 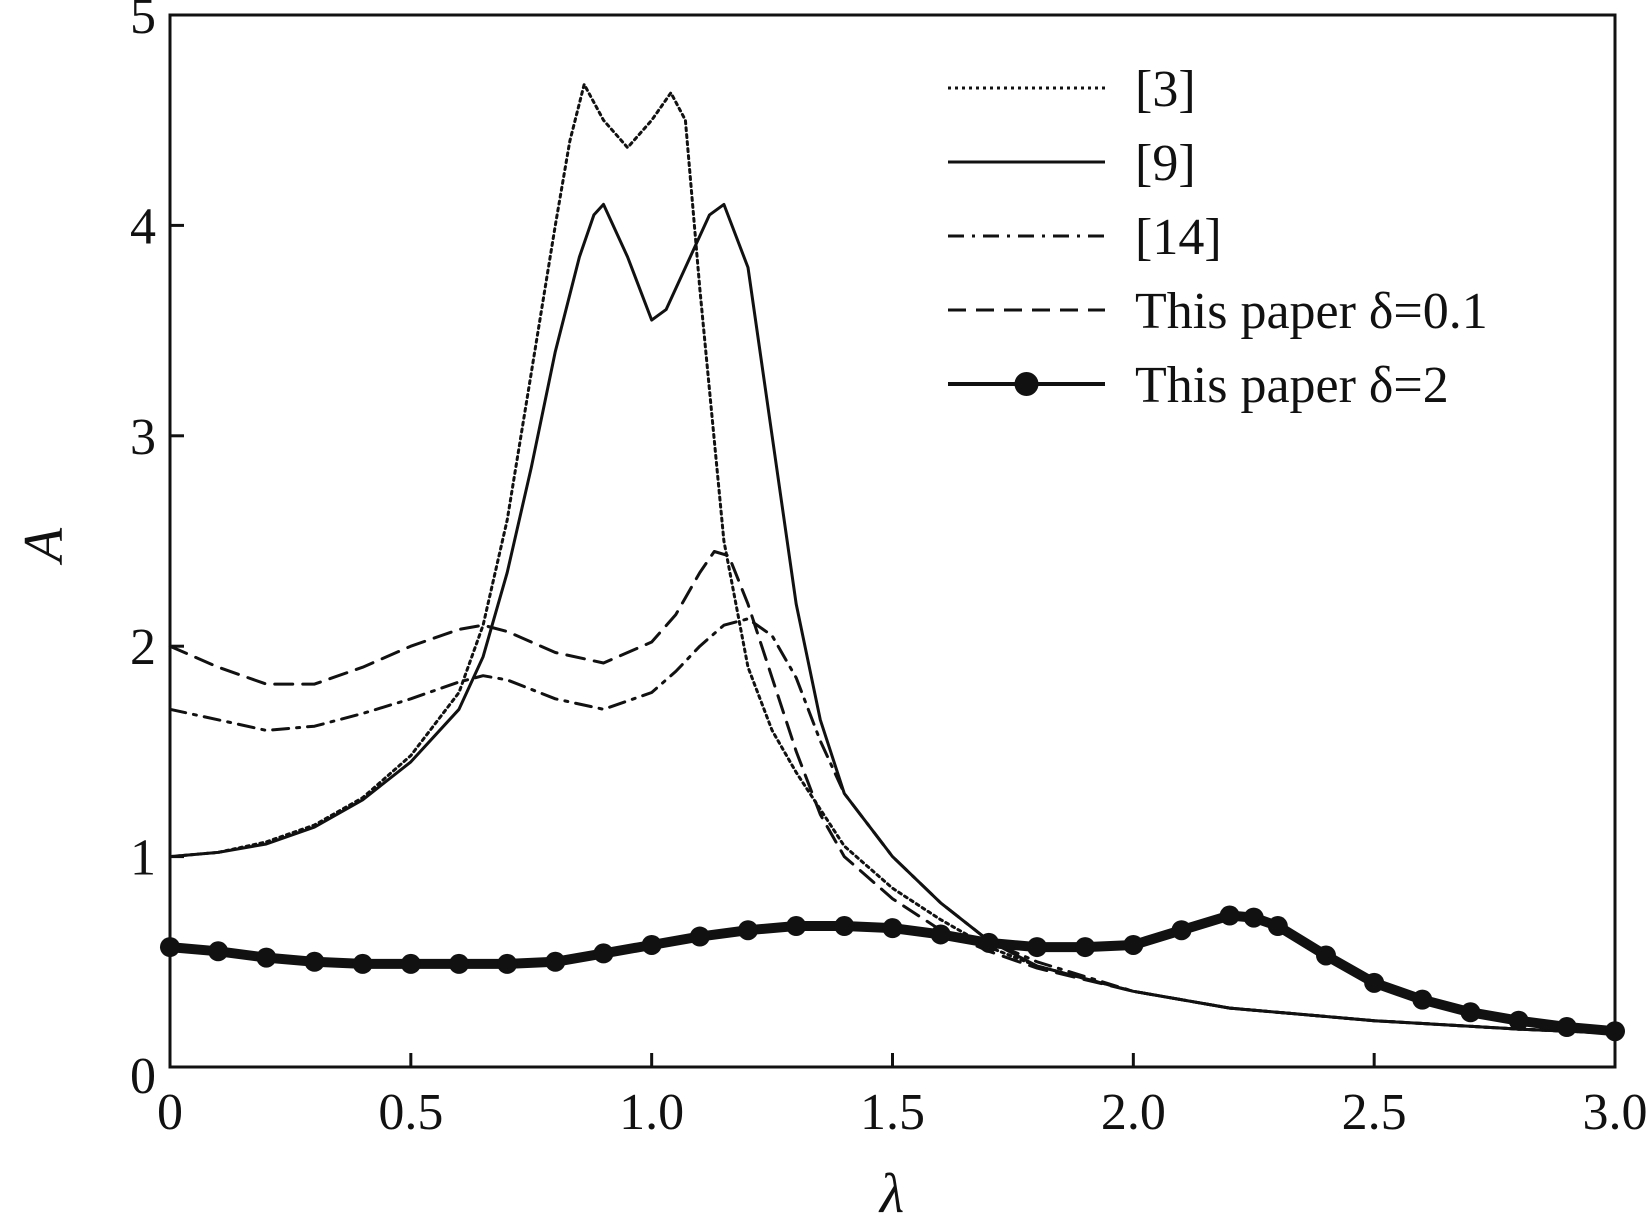 What do you see at coordinates (143, 22) in the screenshot?
I see `y-tick-label-5: 5` at bounding box center [143, 22].